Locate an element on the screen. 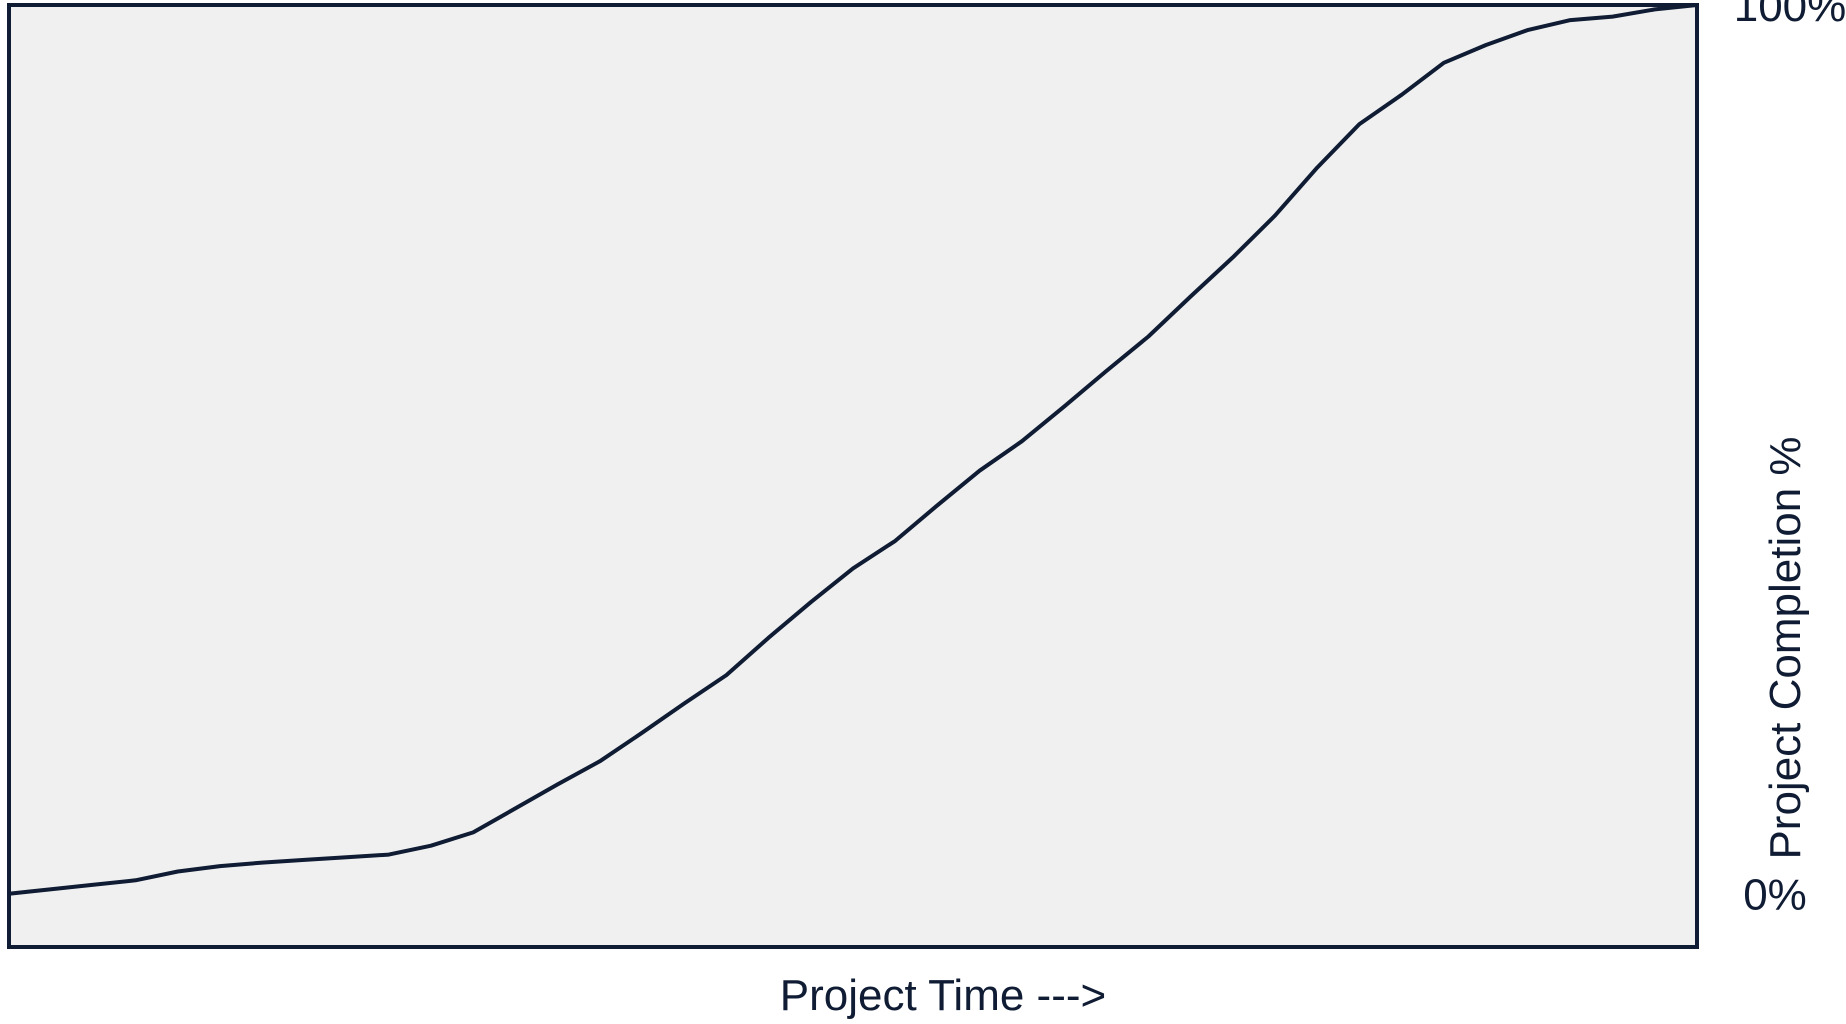 This screenshot has height=1024, width=1846. y-tick-label: 100% is located at coordinates (1790, 15).